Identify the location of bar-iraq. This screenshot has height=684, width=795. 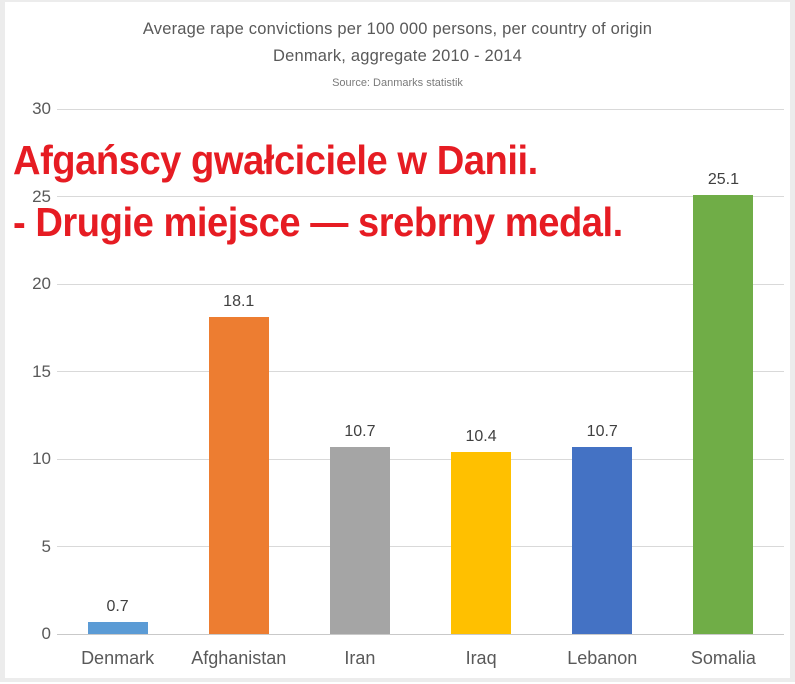
(481, 543).